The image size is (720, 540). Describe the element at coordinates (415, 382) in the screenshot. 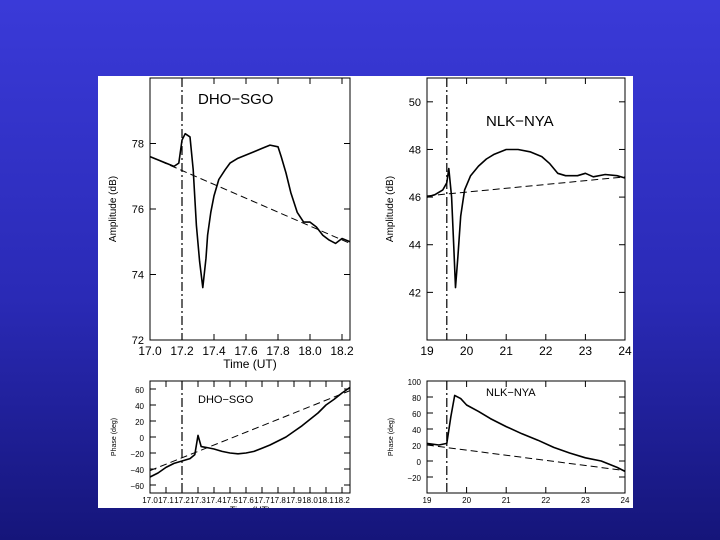

I see `y-tick-label: 100` at that location.